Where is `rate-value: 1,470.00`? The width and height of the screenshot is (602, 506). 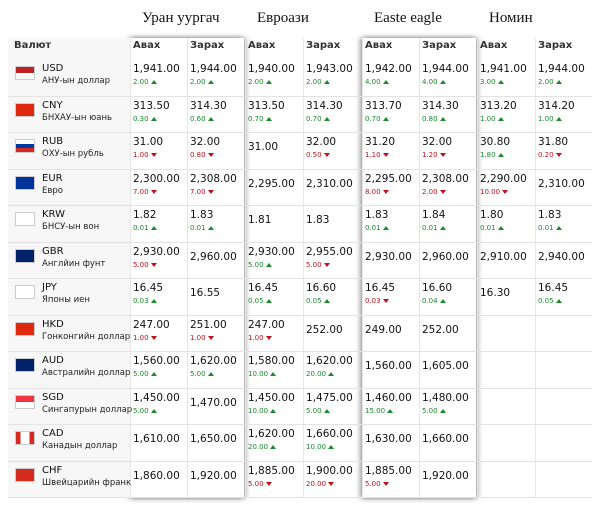
rate-value: 1,470.00 is located at coordinates (213, 402).